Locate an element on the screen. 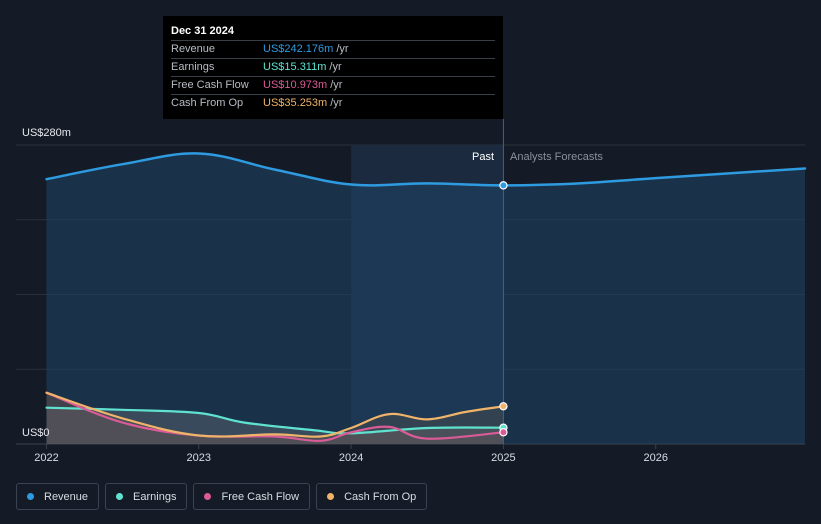 The image size is (821, 524). legend-item-revenue: Revenue is located at coordinates (58, 496).